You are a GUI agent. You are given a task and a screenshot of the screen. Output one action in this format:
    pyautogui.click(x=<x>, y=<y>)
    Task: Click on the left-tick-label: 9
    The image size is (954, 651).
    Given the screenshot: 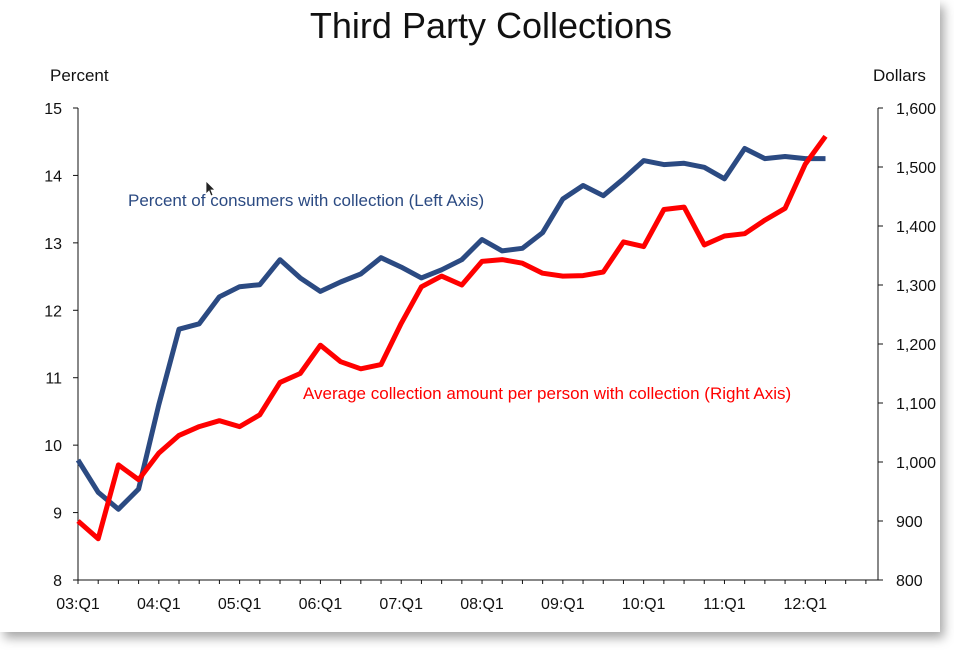 What is the action you would take?
    pyautogui.click(x=57, y=514)
    